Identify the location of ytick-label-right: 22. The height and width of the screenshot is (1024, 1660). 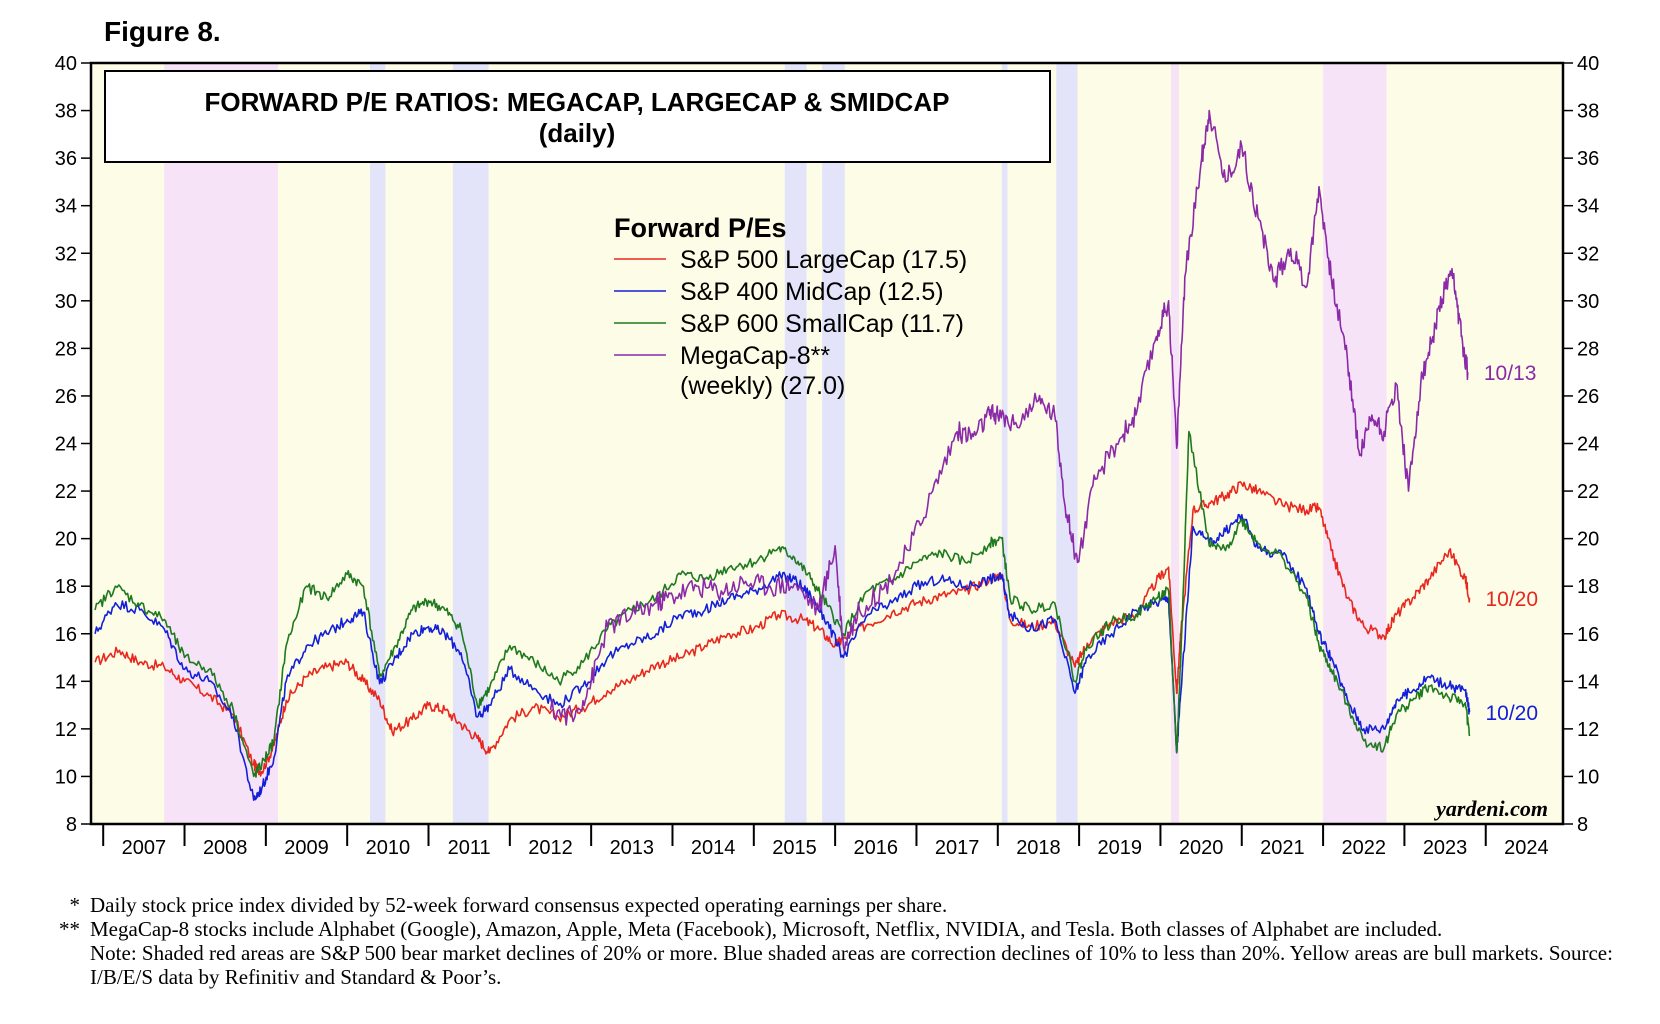
(1588, 492).